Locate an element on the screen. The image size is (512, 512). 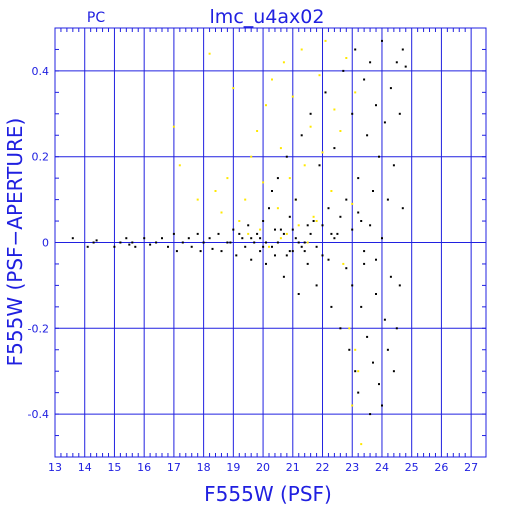
chart-title: lmc_u4ax02 is located at coordinates (267, 17).